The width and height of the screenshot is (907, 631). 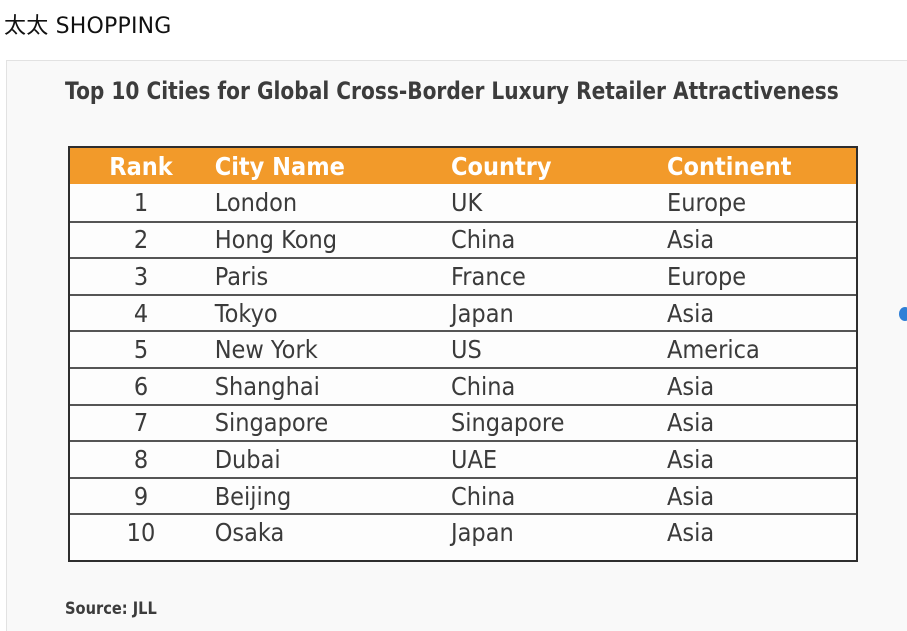 I want to click on table-row: 8 Dubai UAE Asia, so click(x=463, y=458).